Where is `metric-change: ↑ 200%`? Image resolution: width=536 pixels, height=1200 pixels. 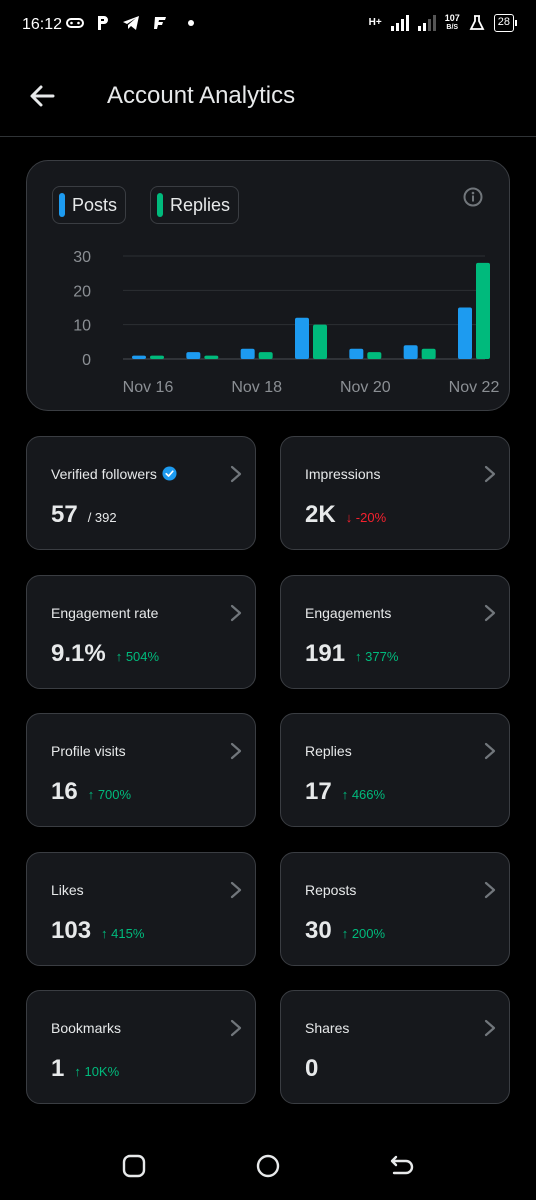
metric-change: ↑ 200% is located at coordinates (363, 933).